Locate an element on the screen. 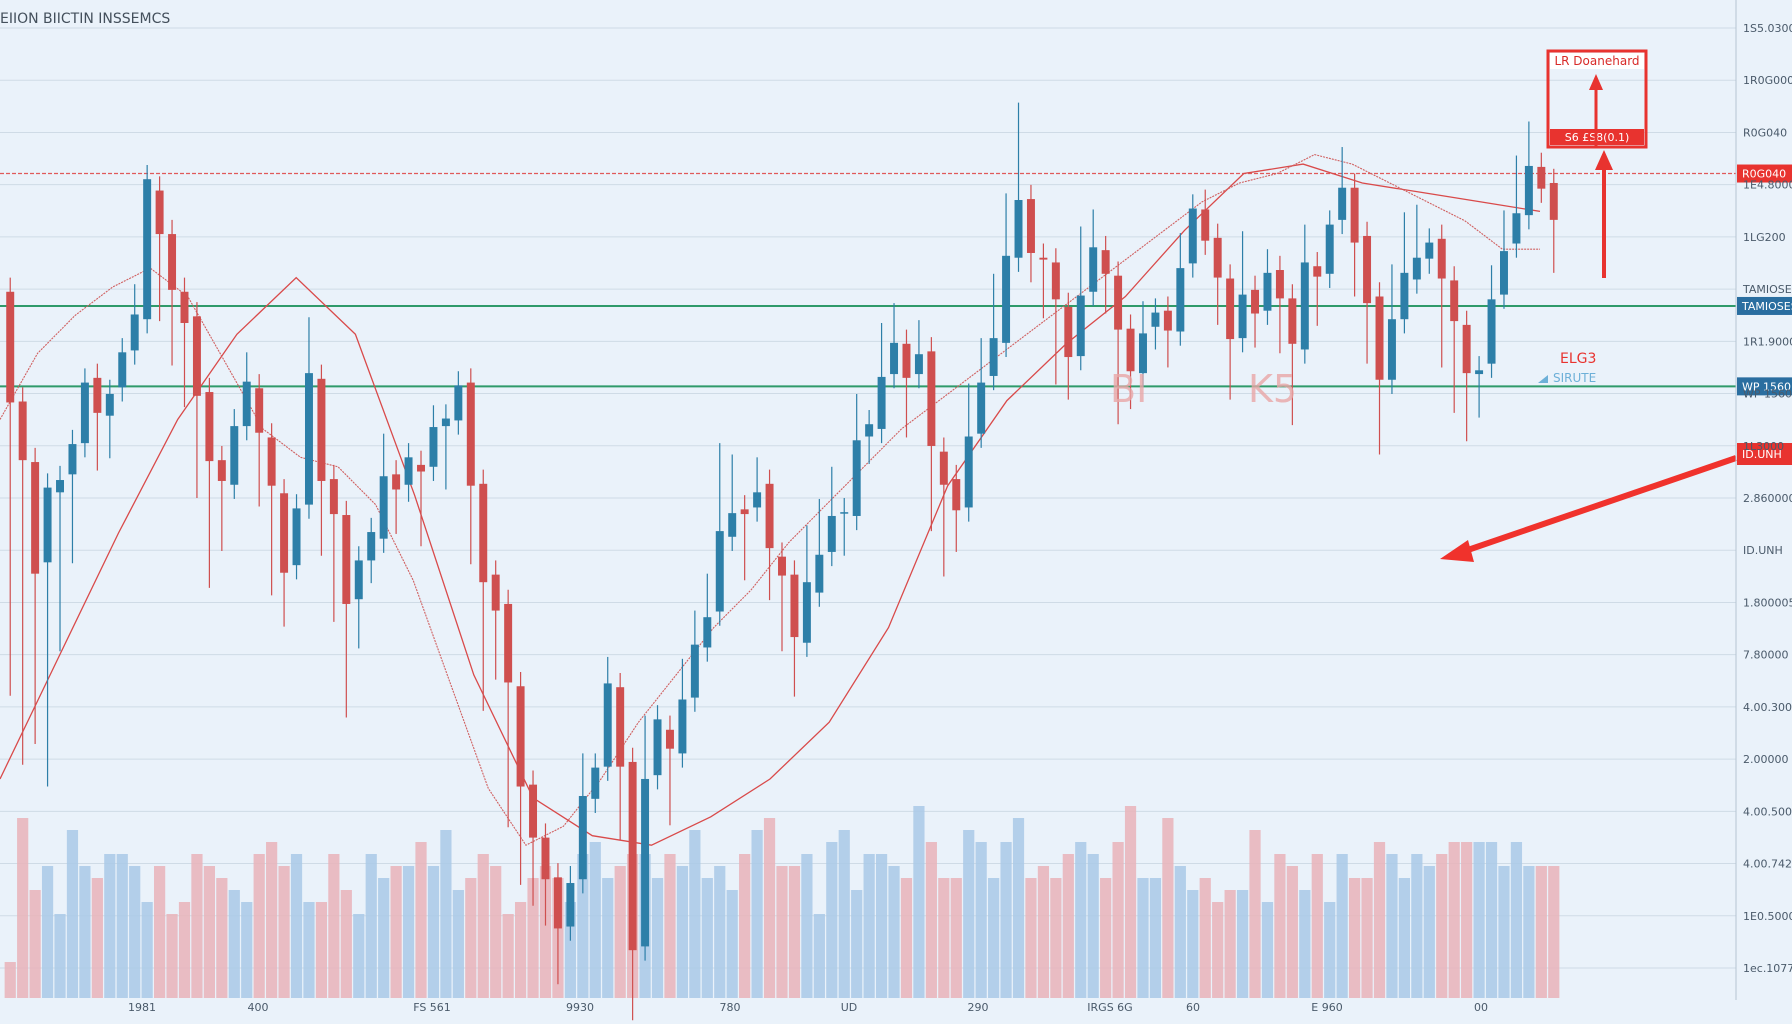  time-tick-label: 1981 is located at coordinates (142, 1007).